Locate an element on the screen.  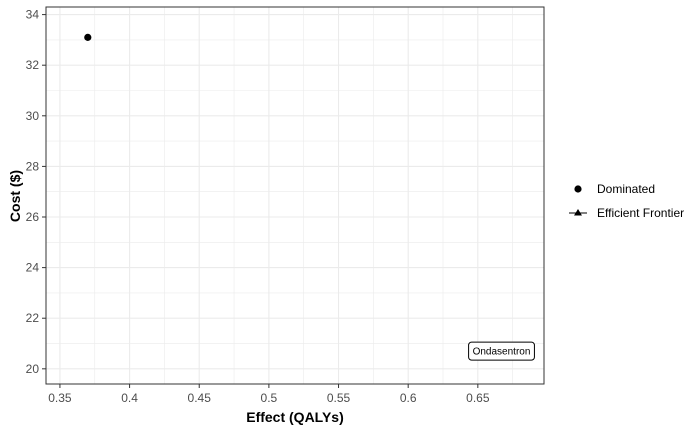
annotation-label: Ondasentron is located at coordinates (501, 351).